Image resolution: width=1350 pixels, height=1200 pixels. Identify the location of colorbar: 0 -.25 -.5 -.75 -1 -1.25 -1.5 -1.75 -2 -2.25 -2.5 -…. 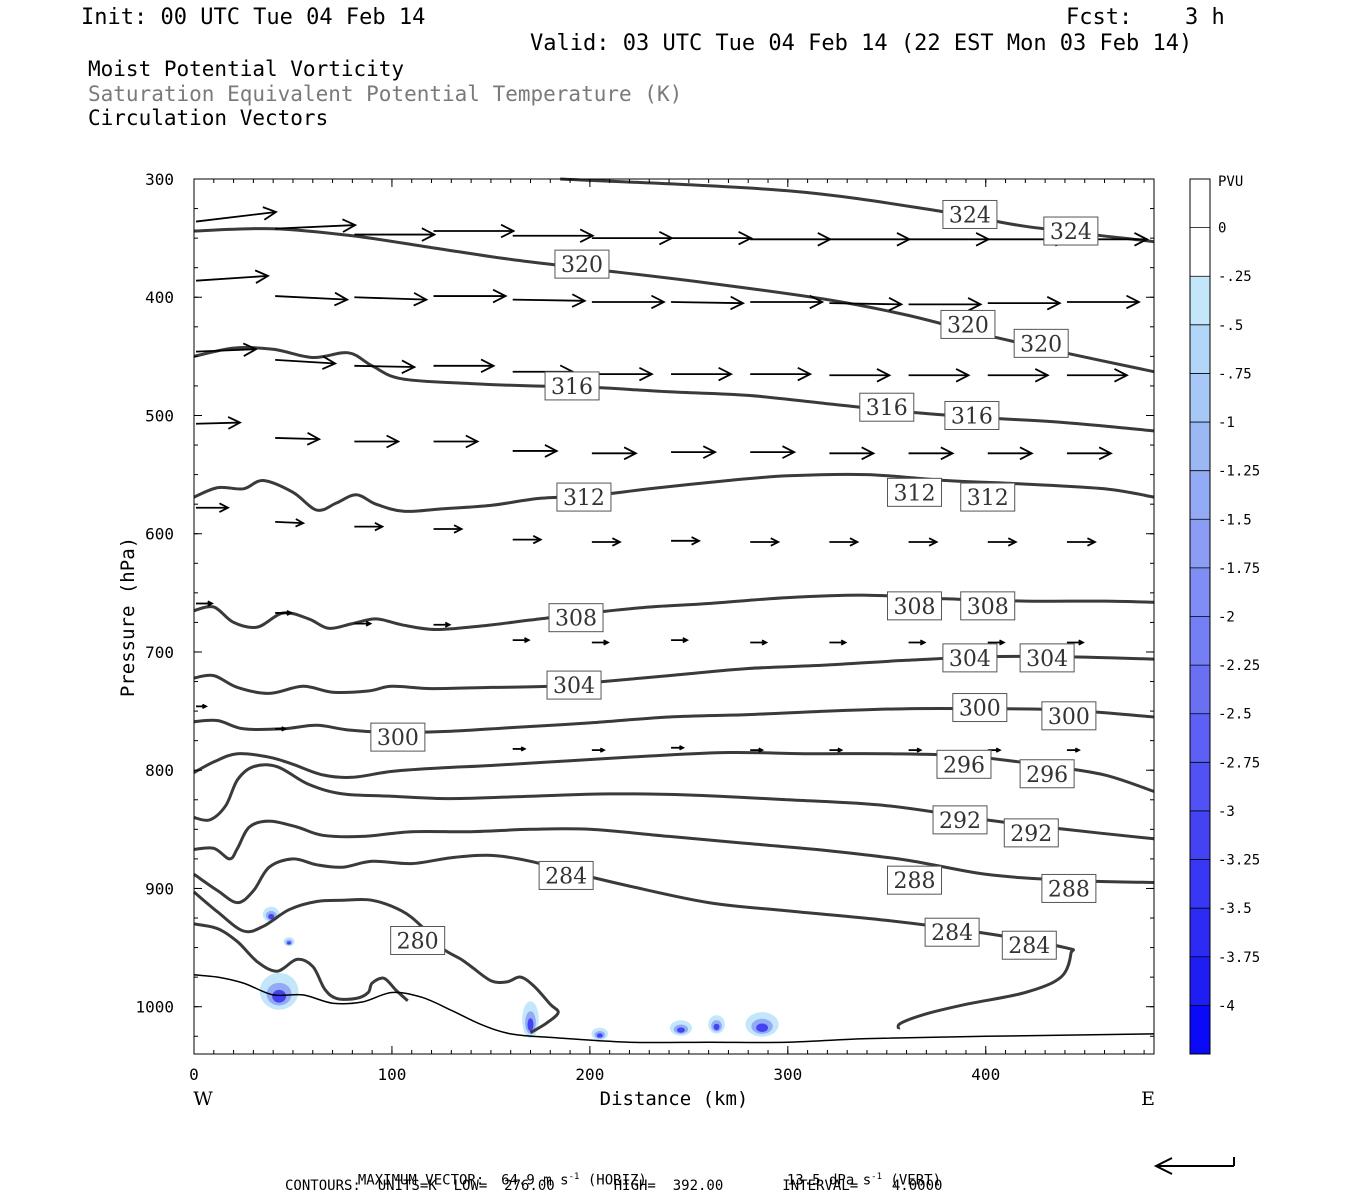
(1224, 616).